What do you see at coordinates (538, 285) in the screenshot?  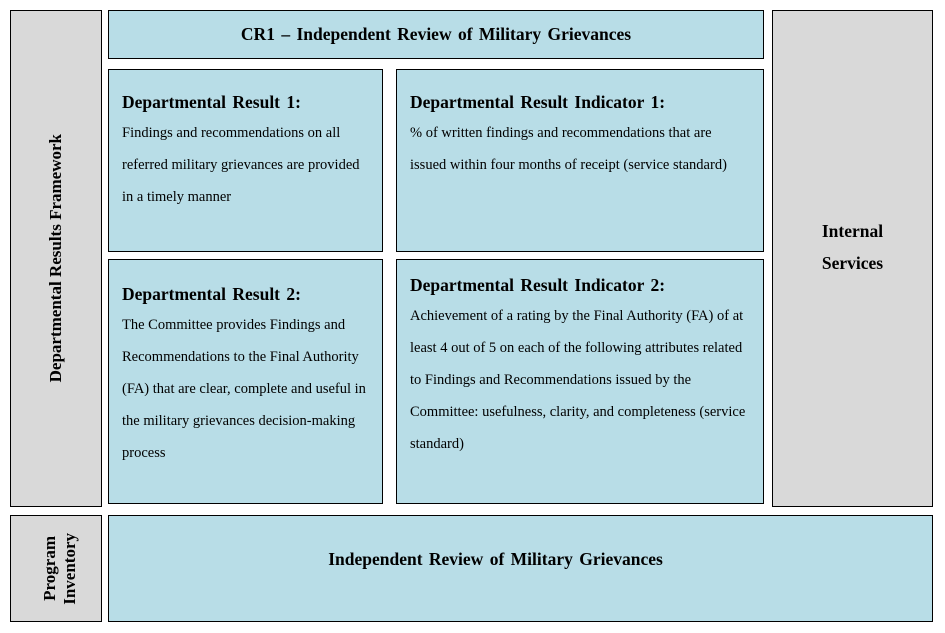 I see `indicator-2-title: Departmental Result Indicator 2:` at bounding box center [538, 285].